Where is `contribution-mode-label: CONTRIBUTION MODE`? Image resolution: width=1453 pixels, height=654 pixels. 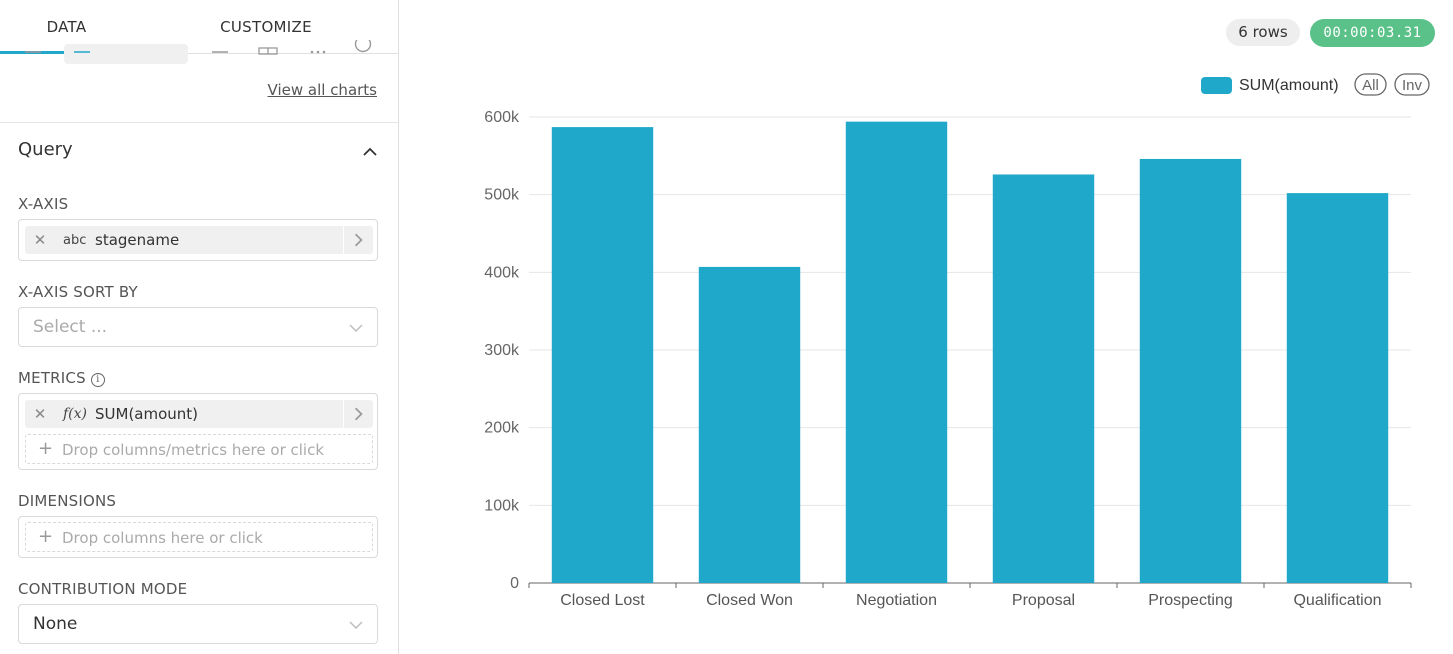
contribution-mode-label: CONTRIBUTION MODE is located at coordinates (103, 589).